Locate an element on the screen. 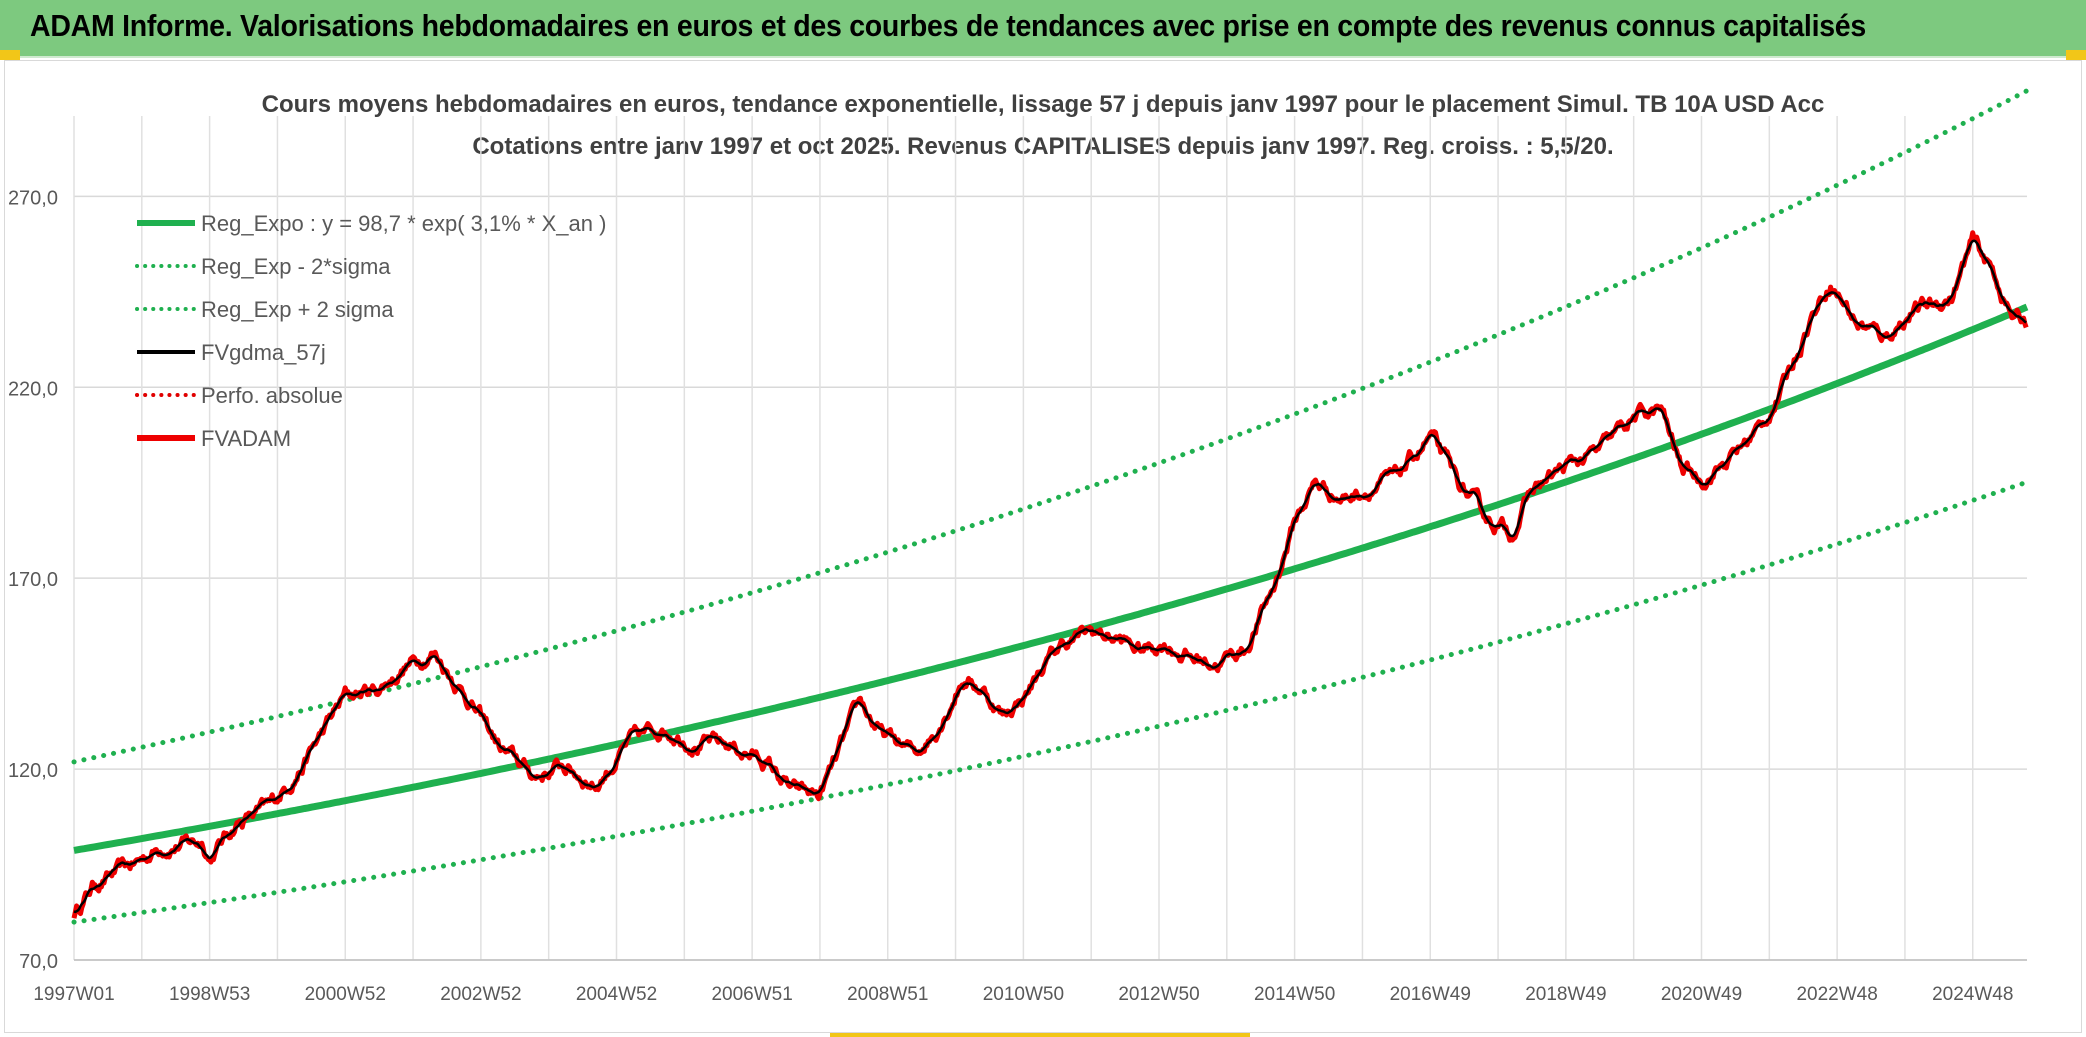  legend-label: Reg_Exp - 2*sigma is located at coordinates (296, 266).